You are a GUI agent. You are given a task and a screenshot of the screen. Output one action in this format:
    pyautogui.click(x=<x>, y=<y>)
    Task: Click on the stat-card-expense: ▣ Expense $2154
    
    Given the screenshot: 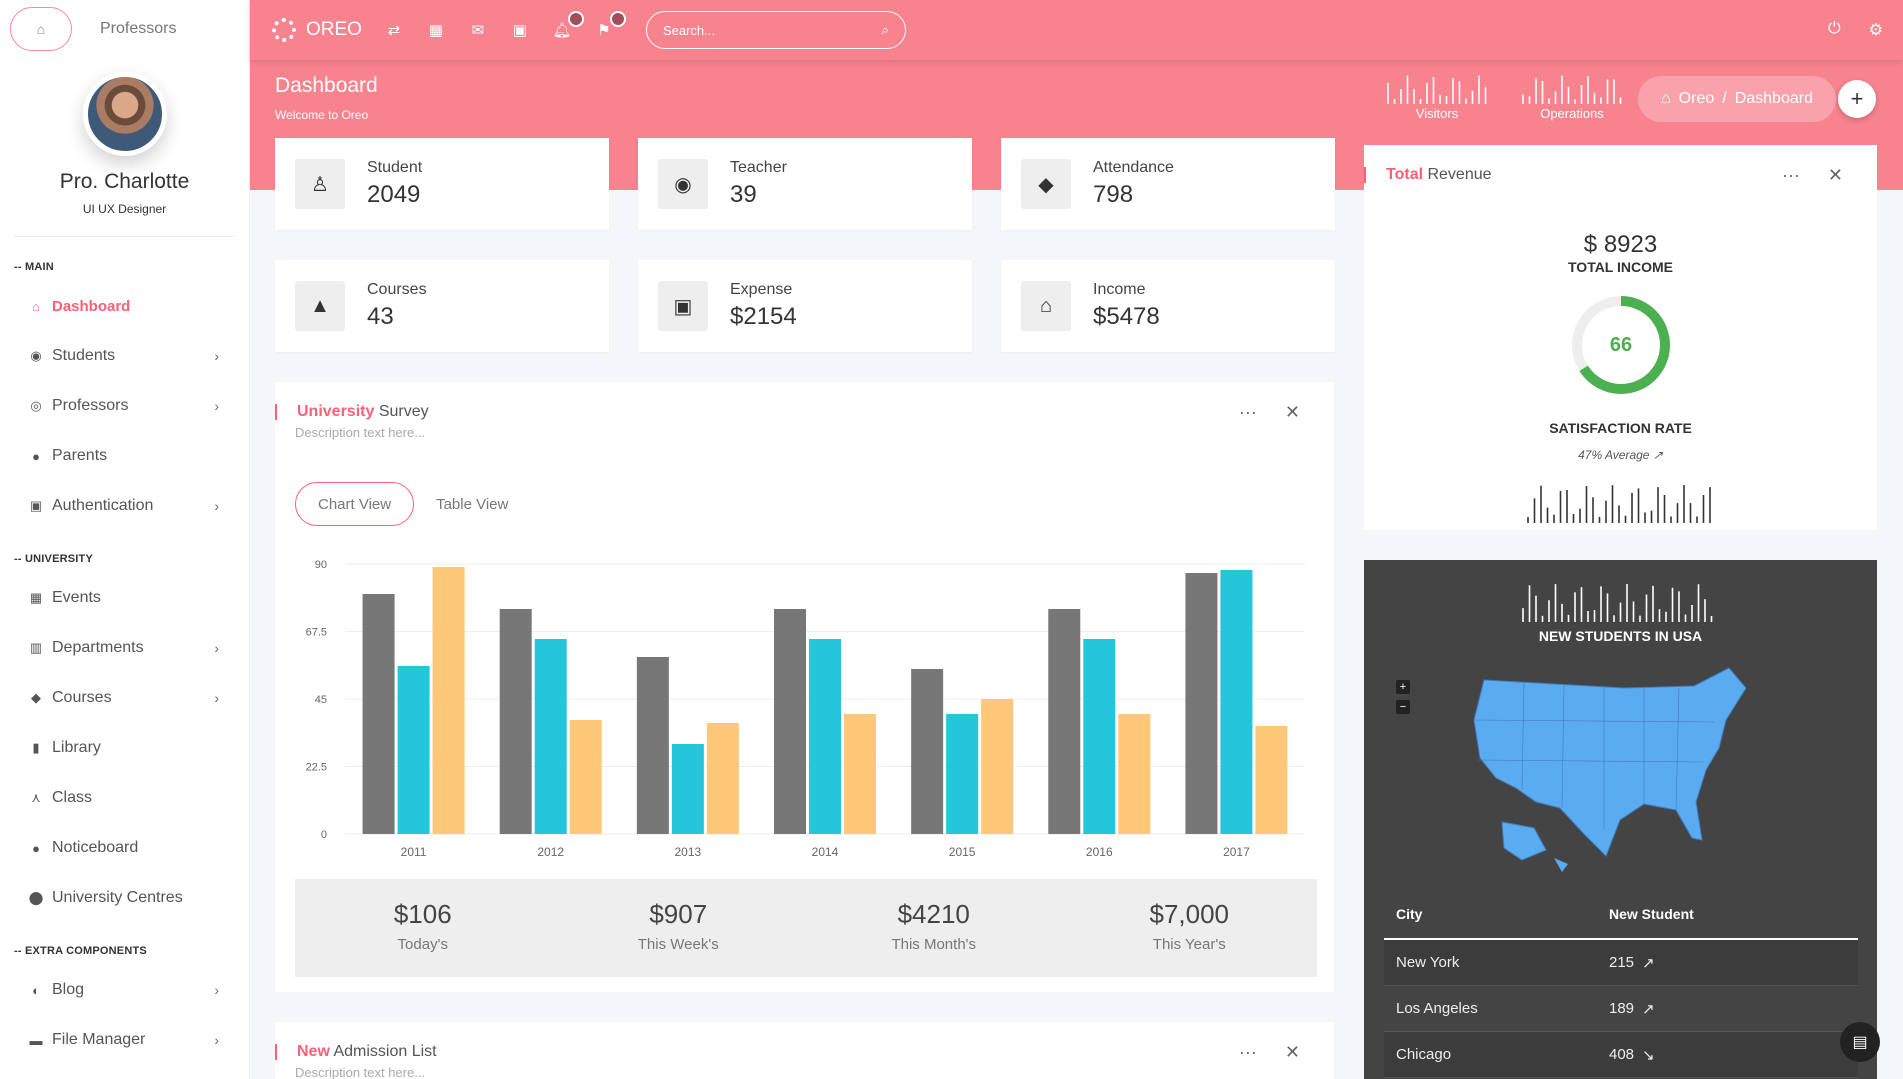 What is the action you would take?
    pyautogui.click(x=805, y=306)
    